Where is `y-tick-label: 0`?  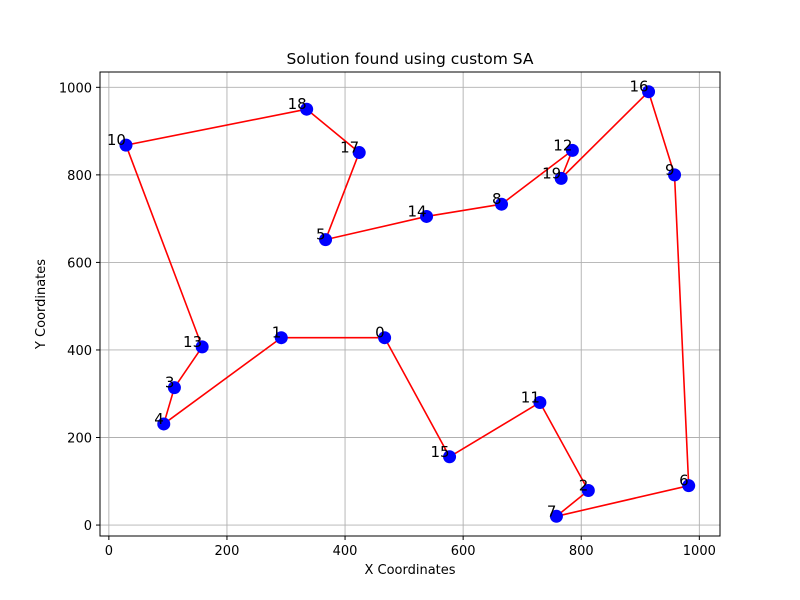
y-tick-label: 0 is located at coordinates (88, 526).